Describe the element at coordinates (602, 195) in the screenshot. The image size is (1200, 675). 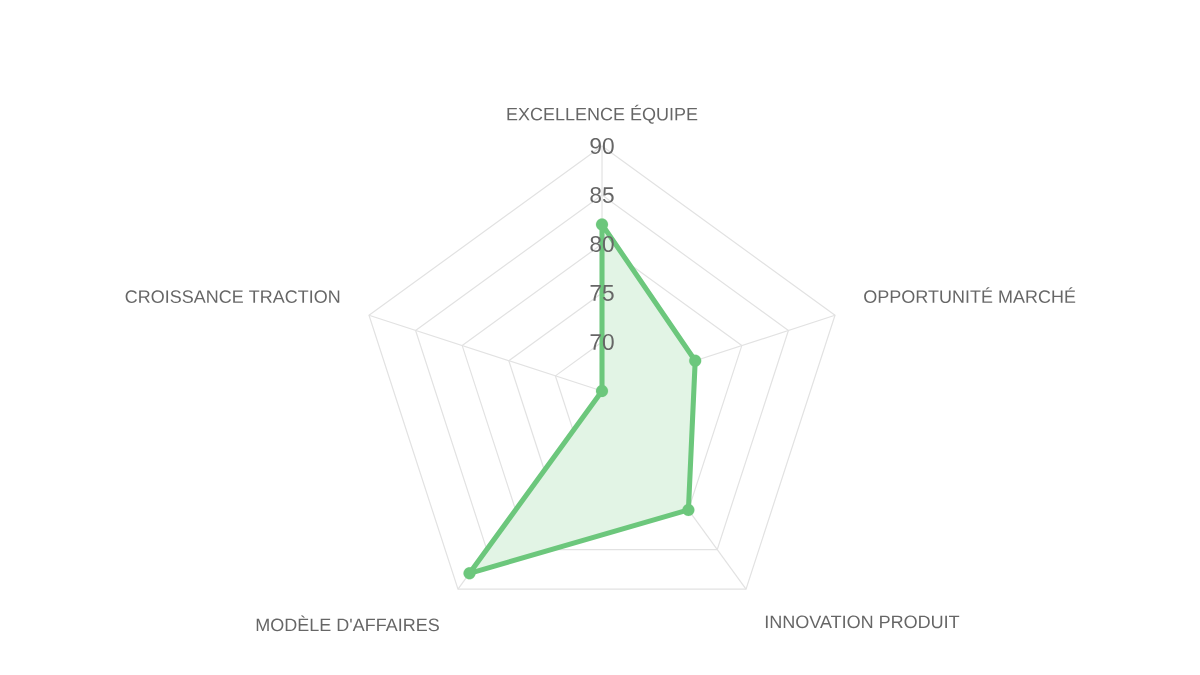
I see `y-tick-label: 85` at that location.